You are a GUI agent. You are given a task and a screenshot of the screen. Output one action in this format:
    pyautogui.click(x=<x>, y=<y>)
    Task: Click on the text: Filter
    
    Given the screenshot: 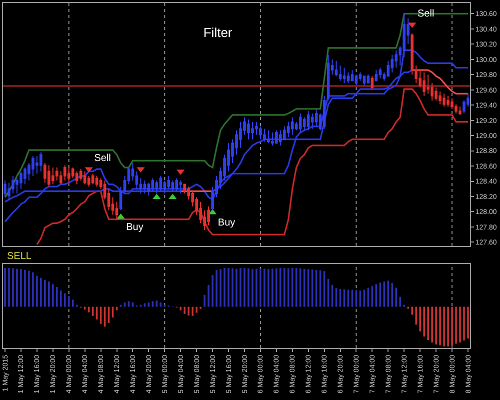 What is the action you would take?
    pyautogui.click(x=218, y=32)
    